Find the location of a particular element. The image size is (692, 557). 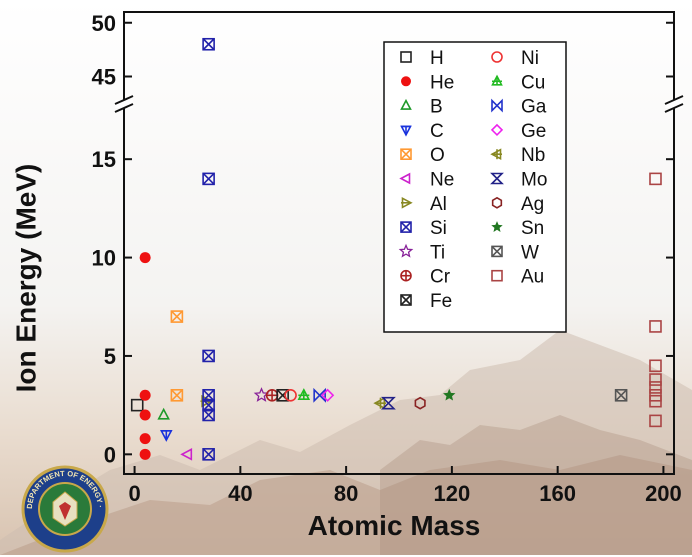

x-tick-label: 40 is located at coordinates (240, 493).